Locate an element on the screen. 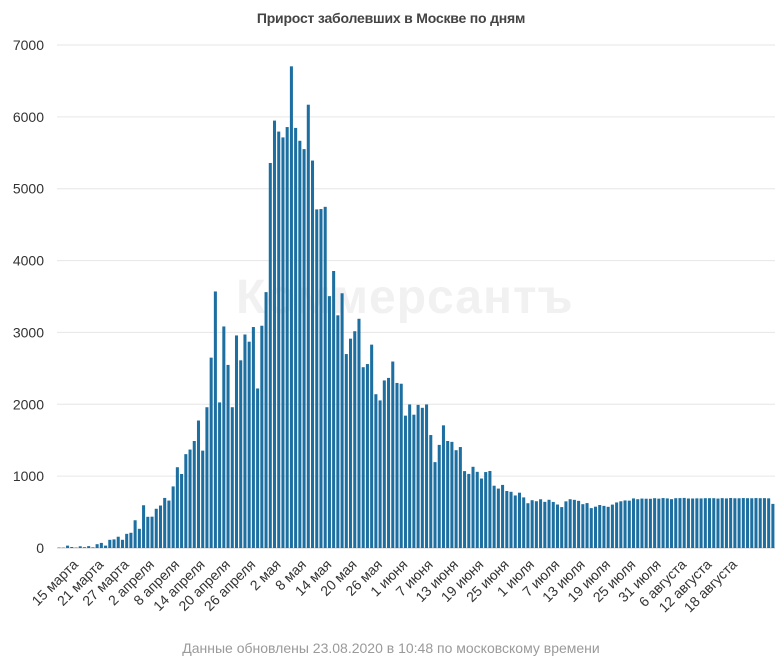  y-tick-label: 1000 is located at coordinates (28, 476).